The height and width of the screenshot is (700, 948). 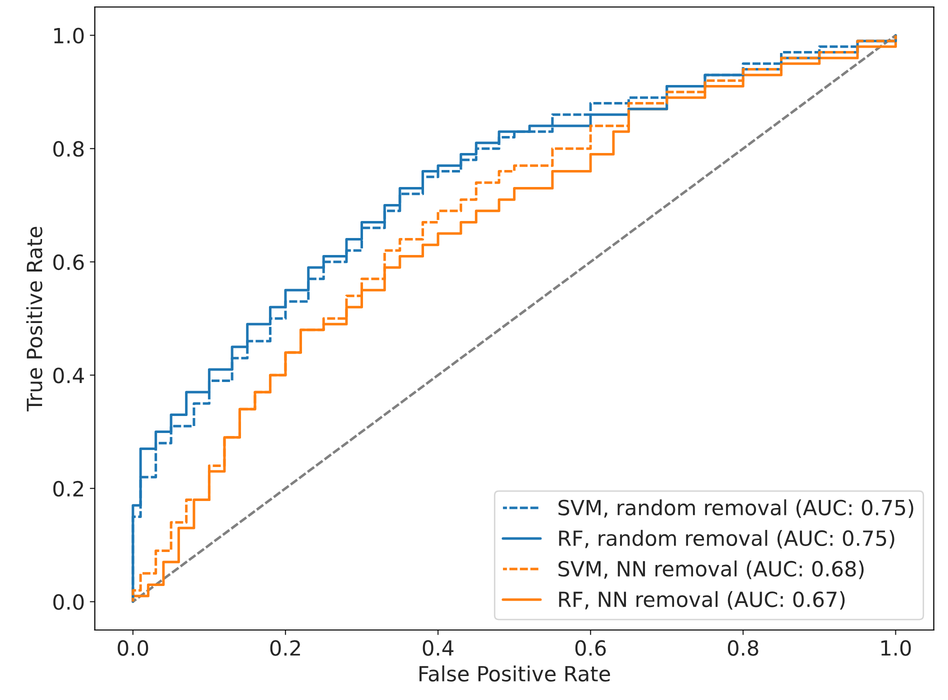 What do you see at coordinates (133, 648) in the screenshot?
I see `x-tick-label: 0.0` at bounding box center [133, 648].